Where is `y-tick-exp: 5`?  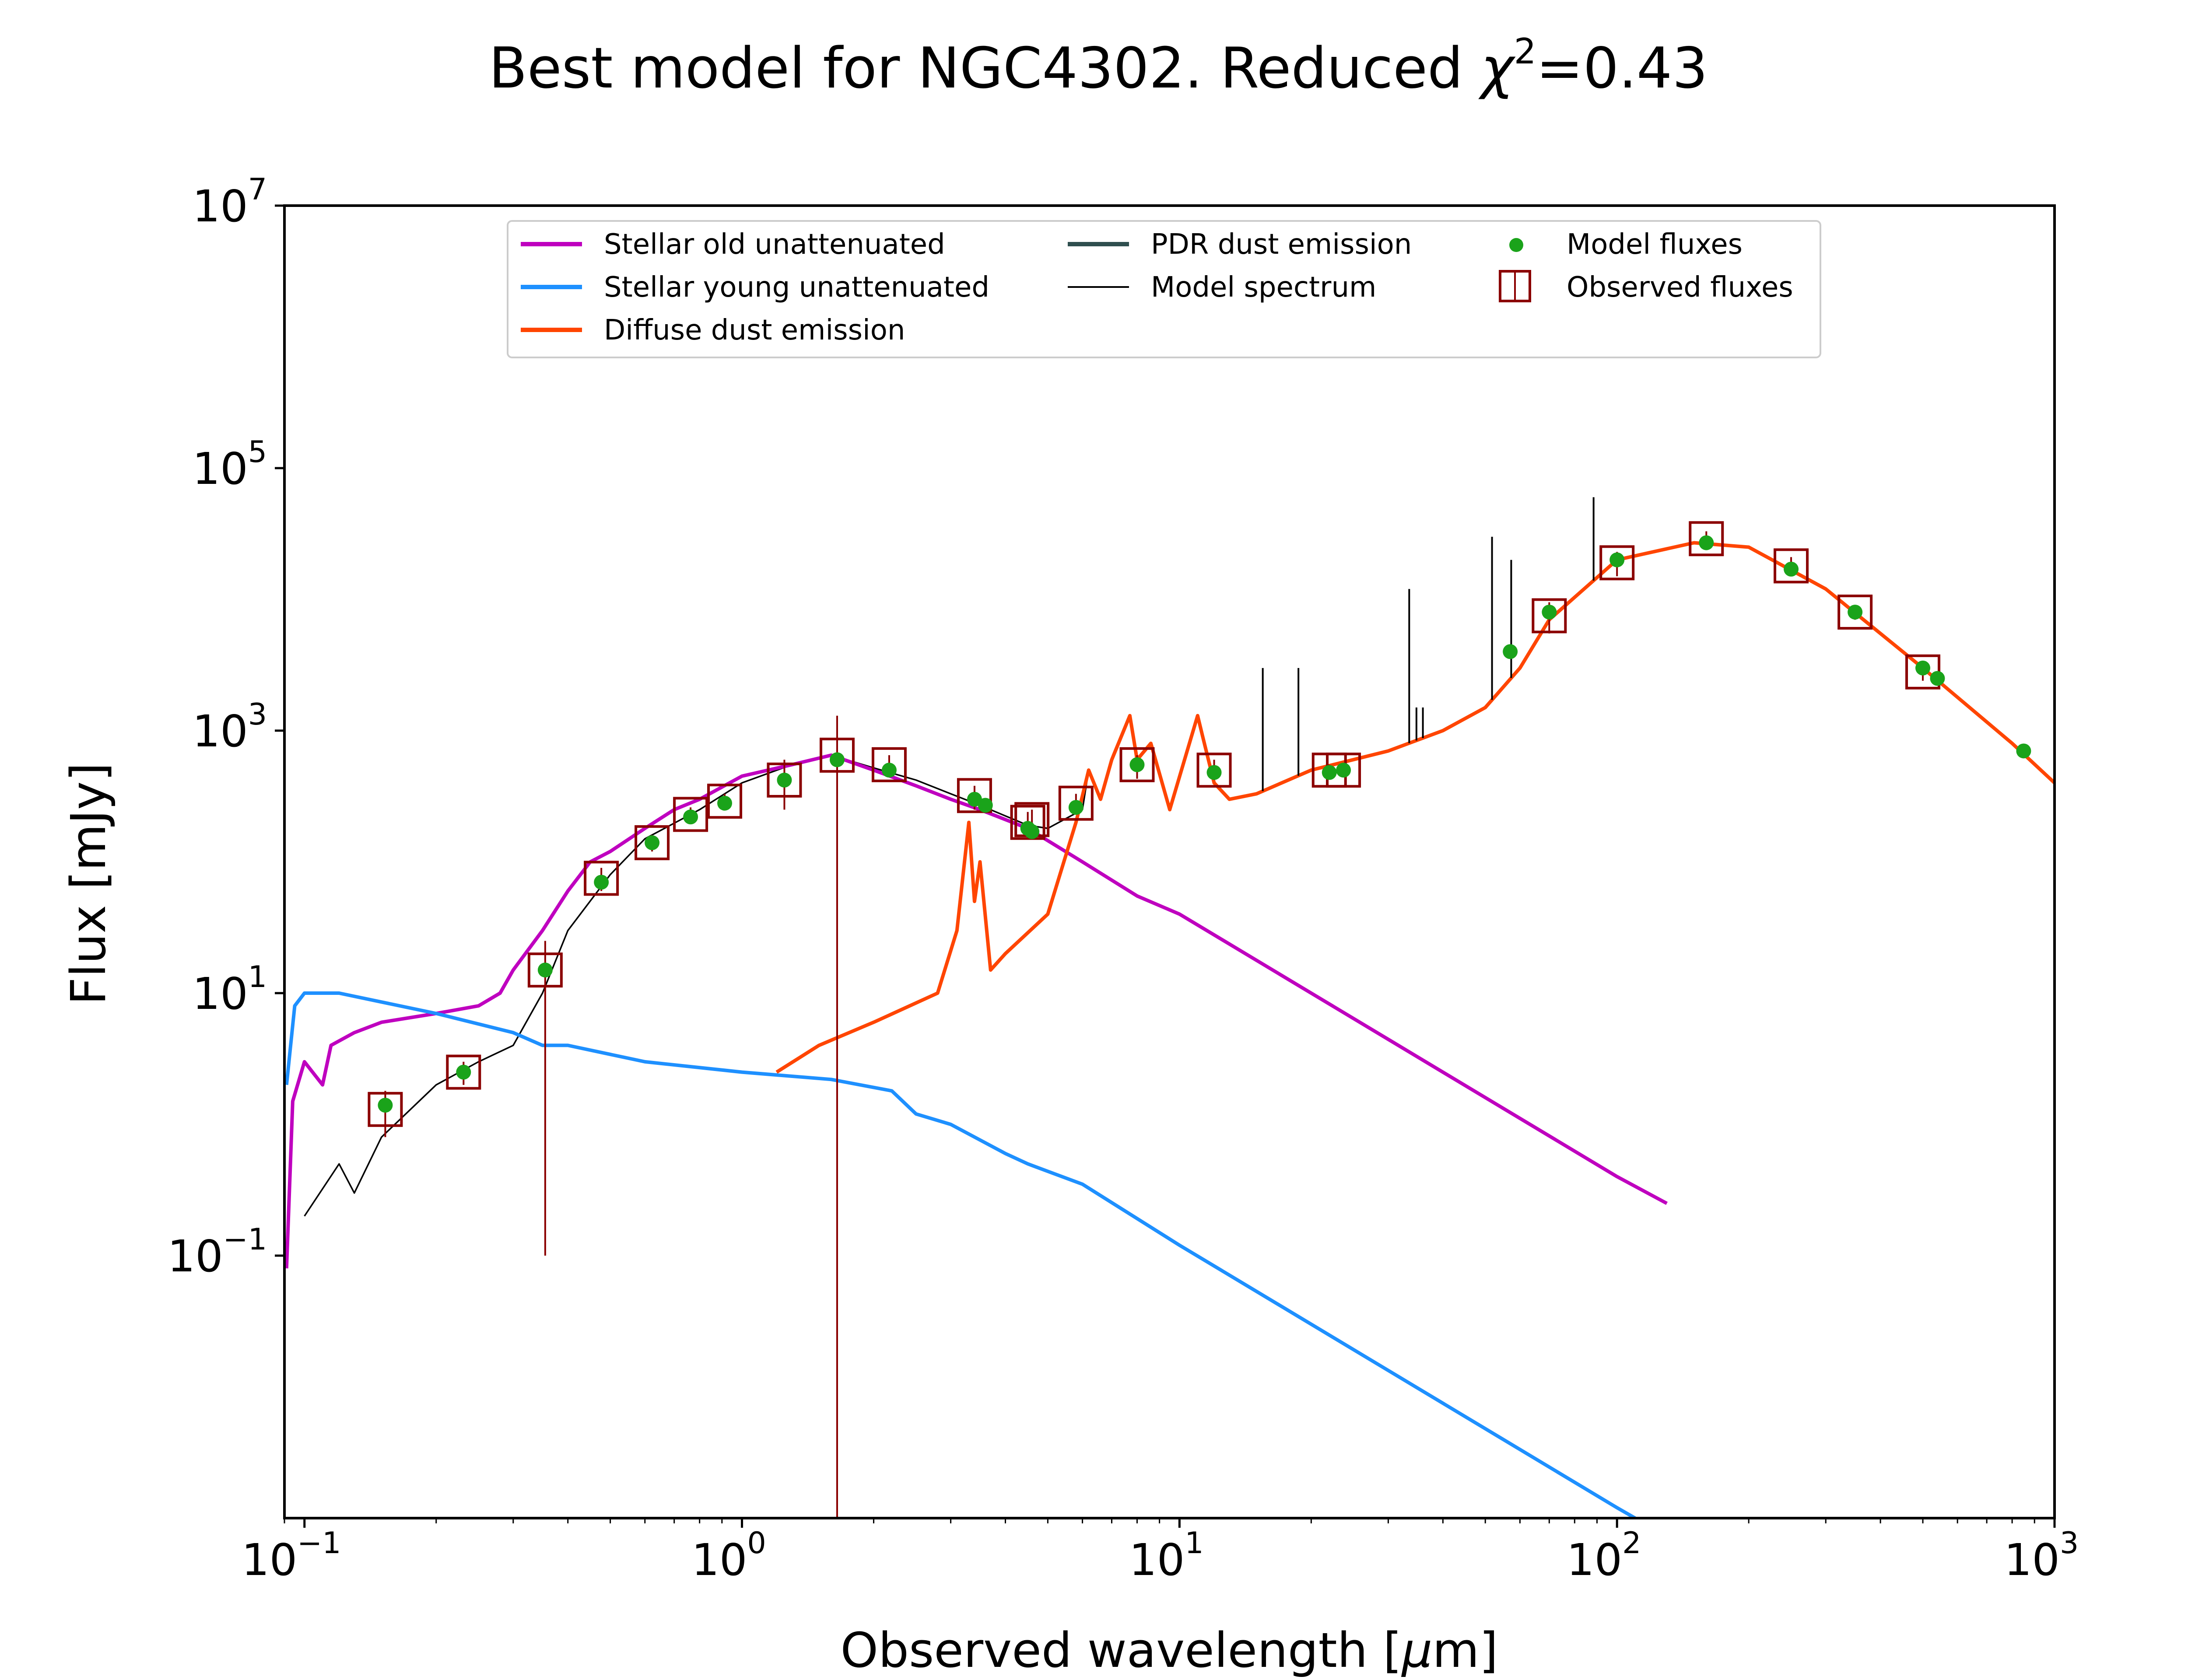 y-tick-exp: 5 is located at coordinates (257, 452).